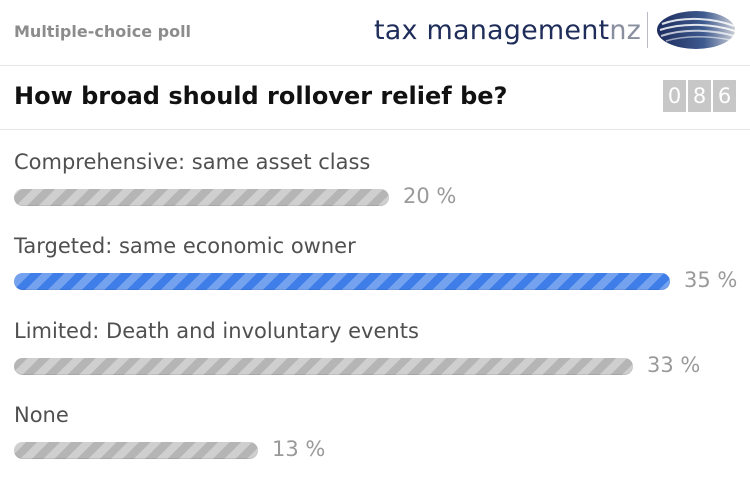  Describe the element at coordinates (379, 263) in the screenshot. I see `poll-option-targeted: Targeted: same economic owner 35 %` at that location.